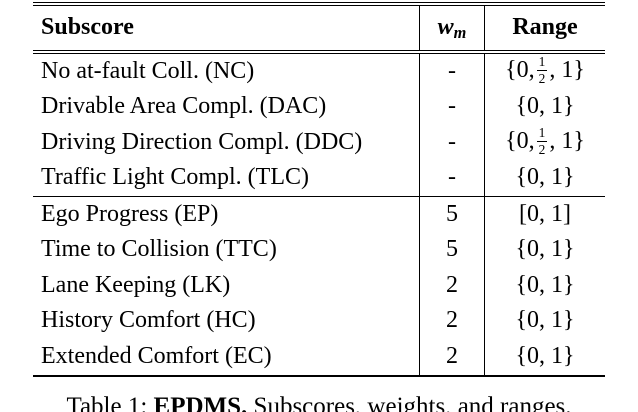  I want to click on table-row: No at-fault Coll. (NC) - {0, 1 2, 1}, so click(319, 71).